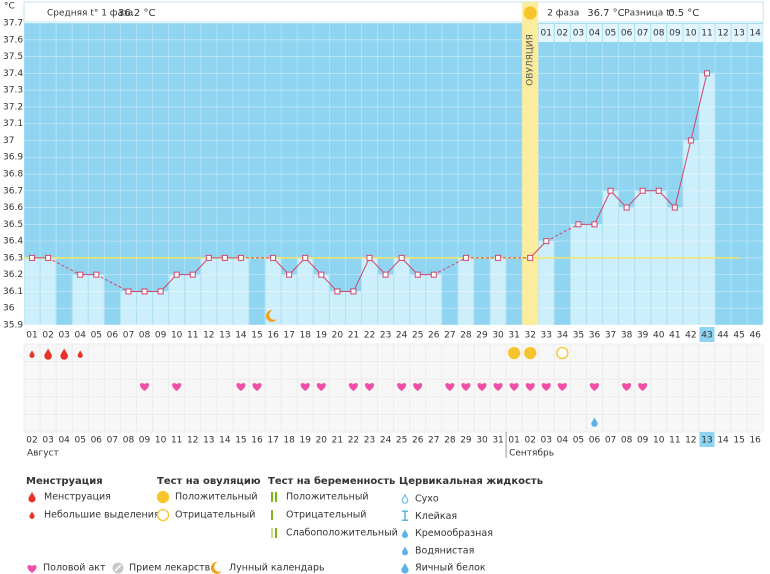 This screenshot has height=574, width=770. Describe the element at coordinates (690, 336) in the screenshot. I see `cycle-day-label: 42` at that location.